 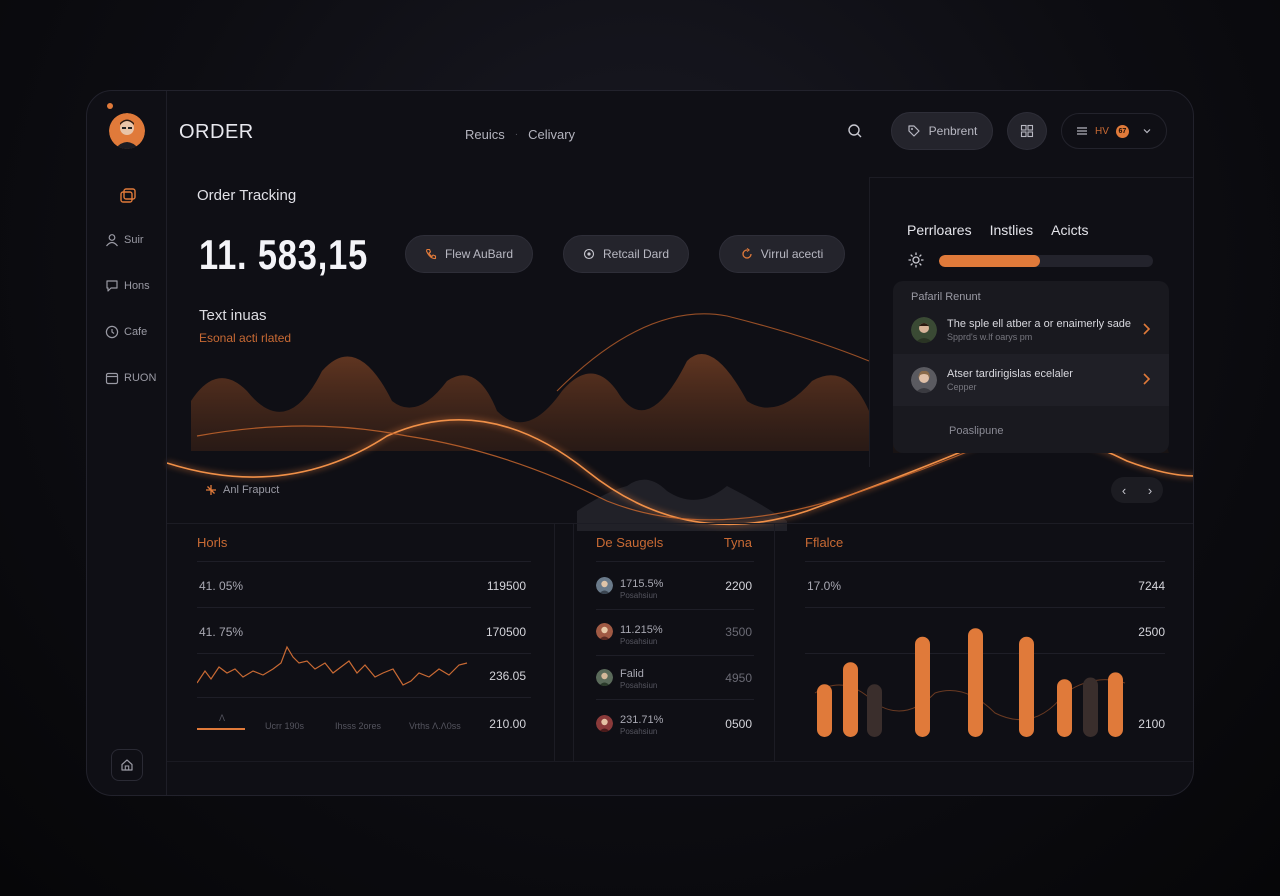 I want to click on row-label: 231.71%, so click(x=642, y=720).